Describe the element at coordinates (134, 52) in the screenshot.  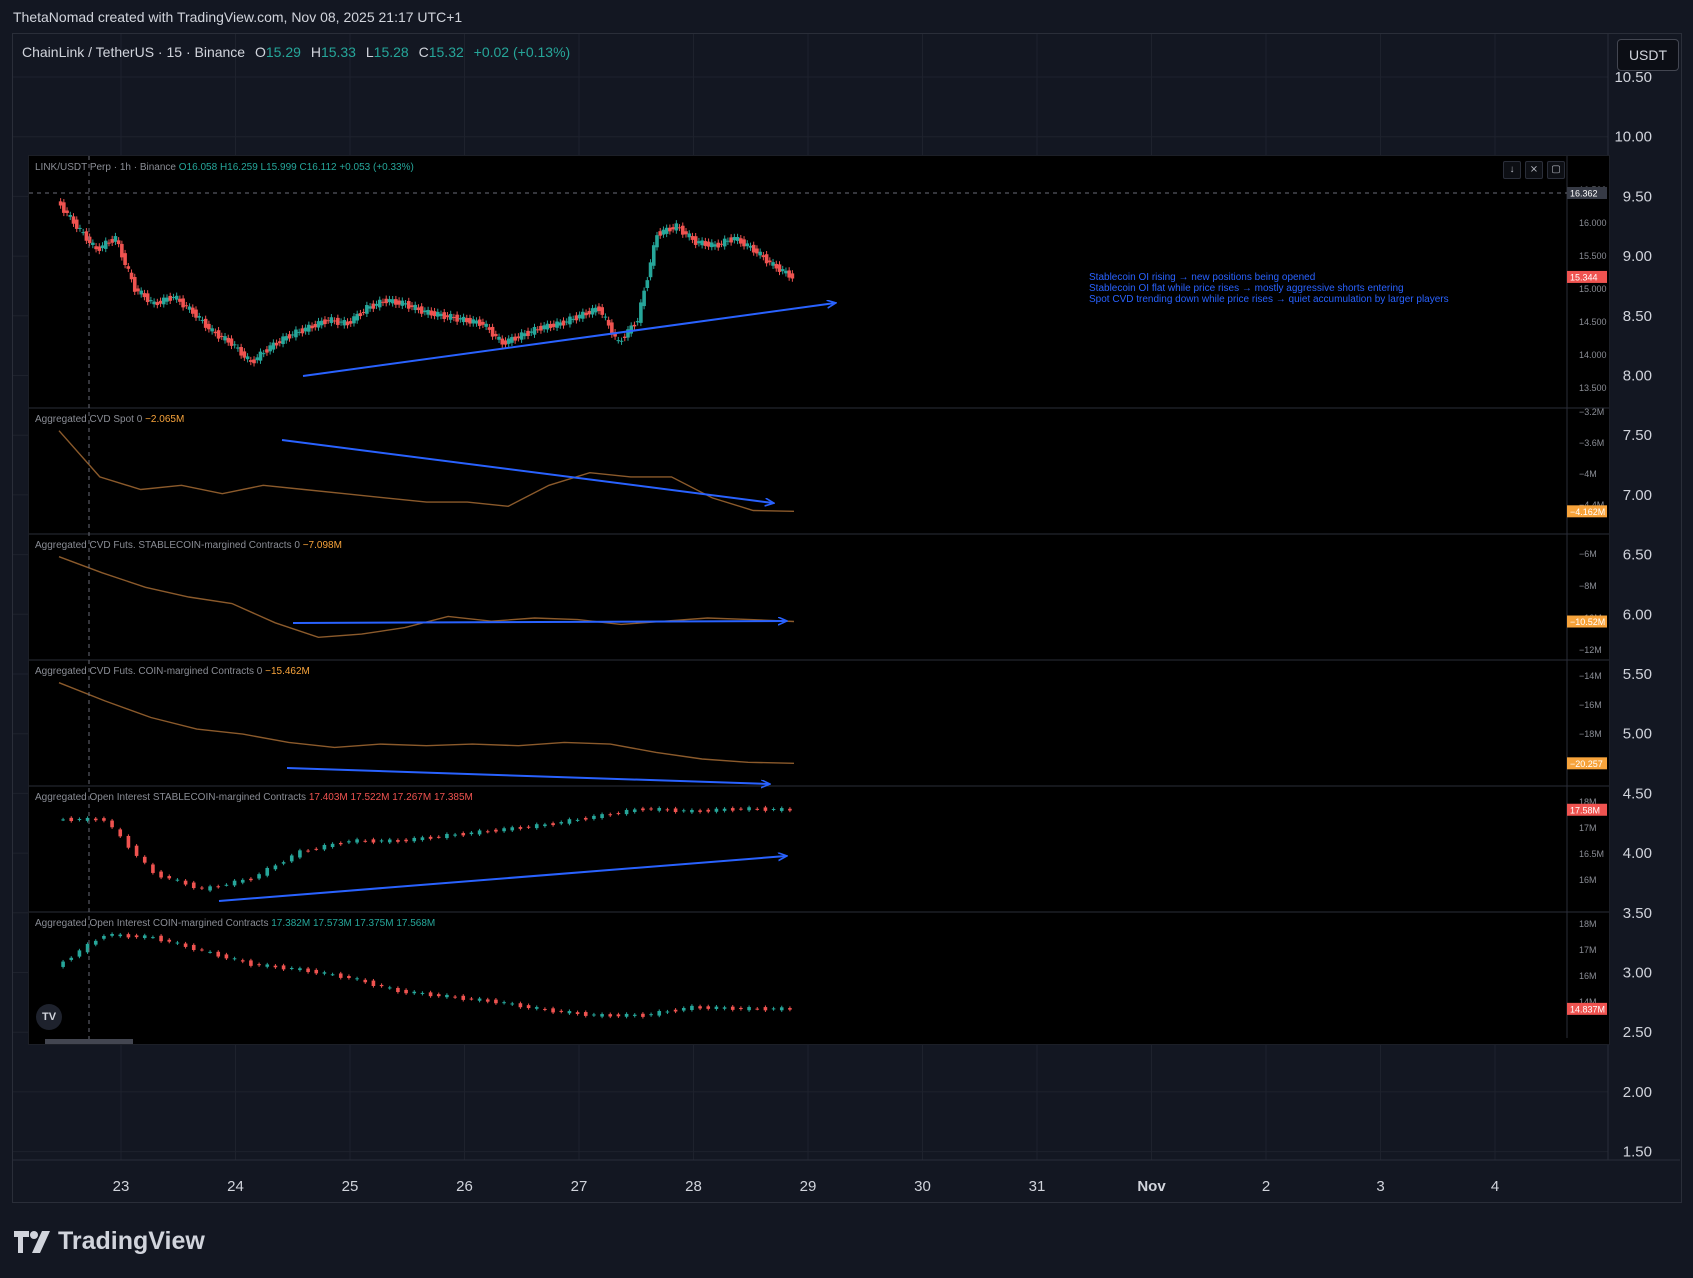
I see `symbol-title: ChainLink / TetherUS · 15 · Binance` at that location.